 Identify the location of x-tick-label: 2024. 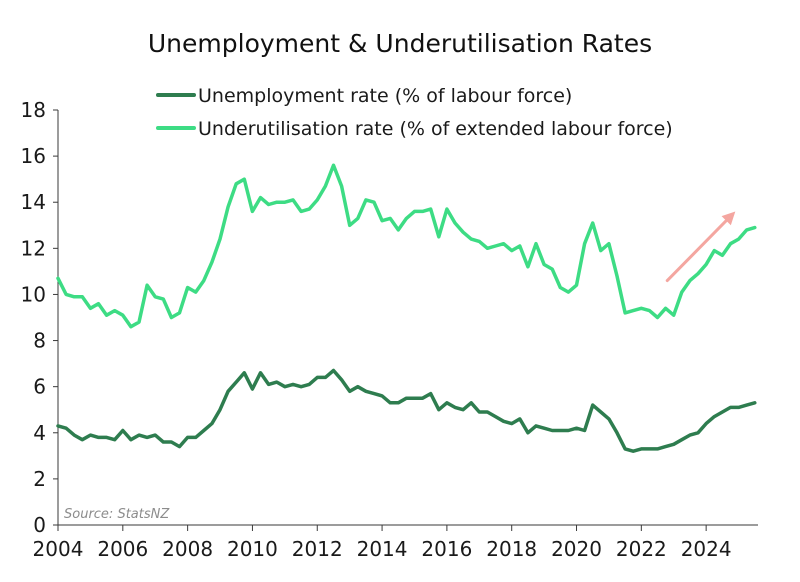
(706, 549).